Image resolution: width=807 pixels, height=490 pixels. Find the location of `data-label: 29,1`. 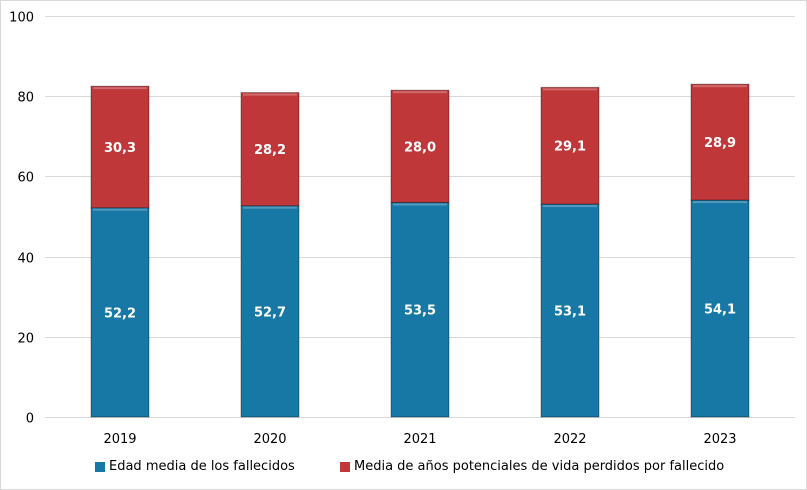

data-label: 29,1 is located at coordinates (570, 147).